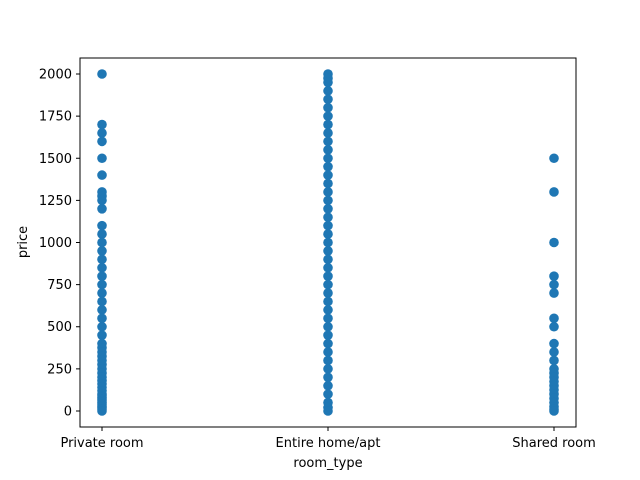  I want to click on x-tick-label: Private room, so click(101, 443).